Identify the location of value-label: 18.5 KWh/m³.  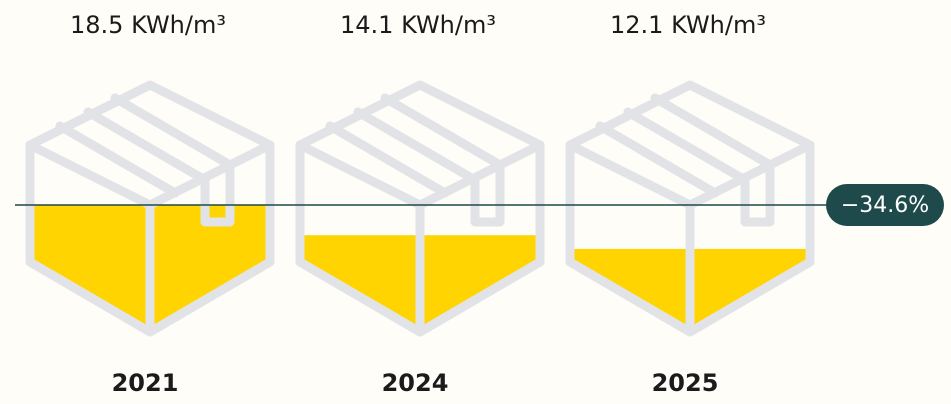
(148, 25).